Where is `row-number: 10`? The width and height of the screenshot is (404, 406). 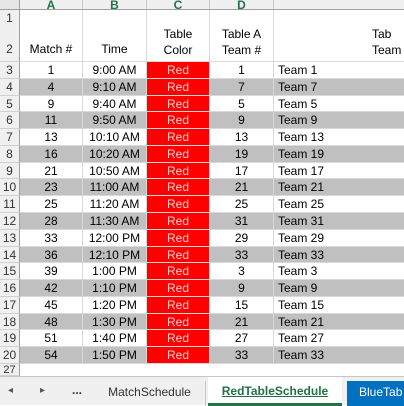
row-number: 10 is located at coordinates (10, 188).